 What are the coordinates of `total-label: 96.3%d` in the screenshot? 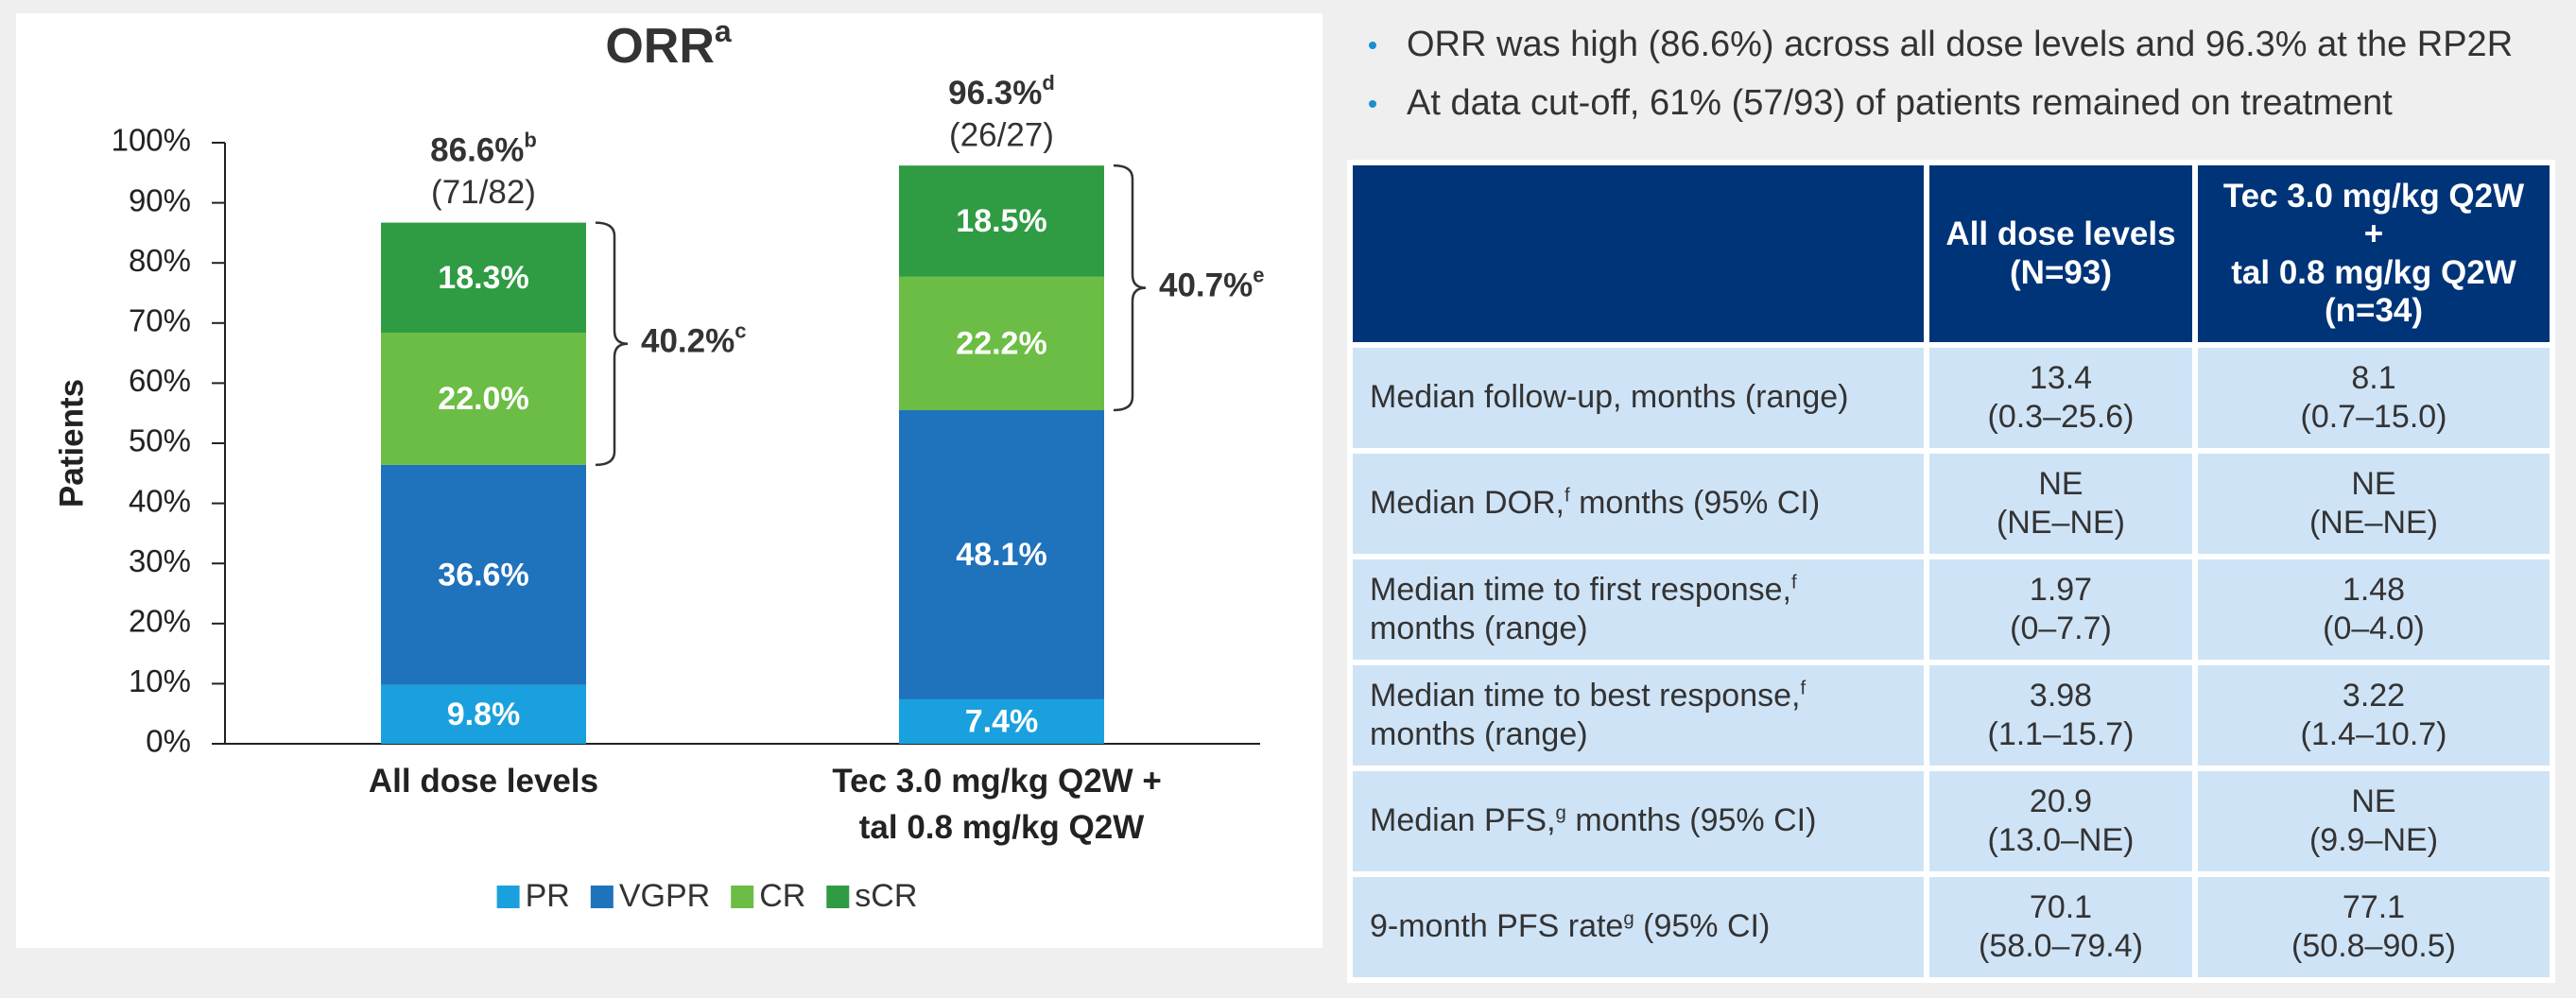 It's located at (1002, 91).